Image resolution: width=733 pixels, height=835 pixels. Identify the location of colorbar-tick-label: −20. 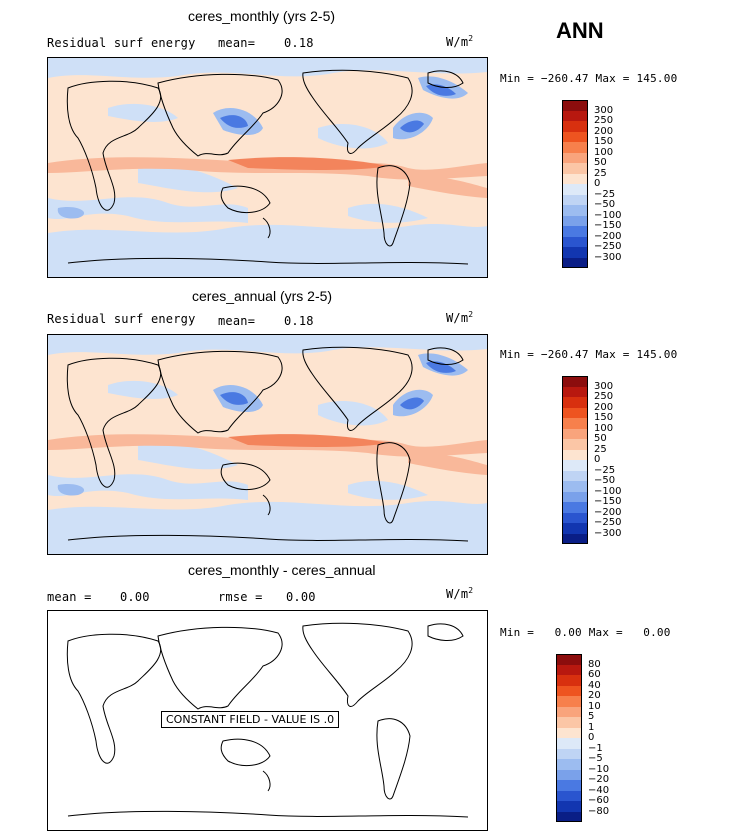
(599, 779).